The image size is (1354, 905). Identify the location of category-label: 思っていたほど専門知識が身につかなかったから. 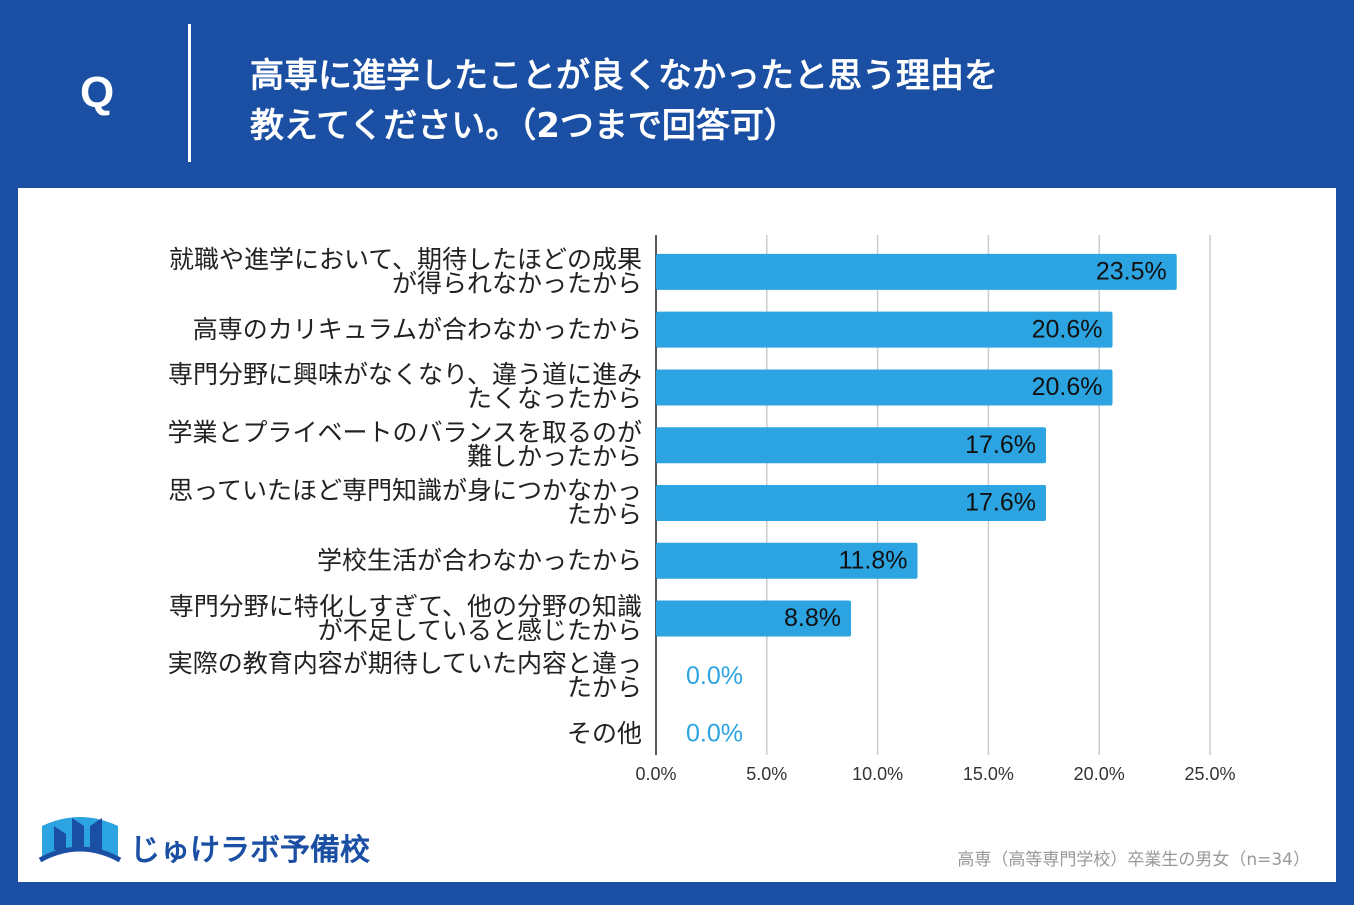
(405, 502).